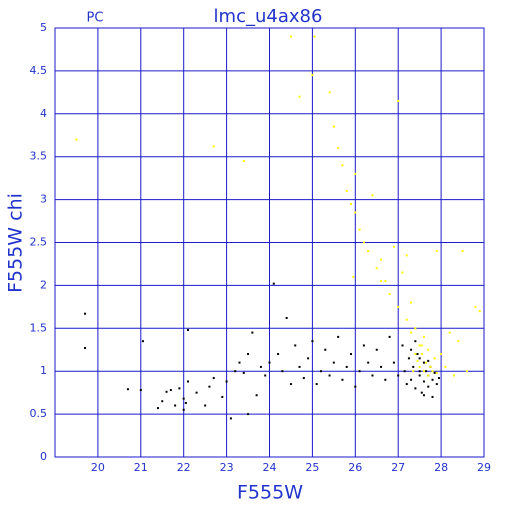 Image resolution: width=512 pixels, height=512 pixels. Describe the element at coordinates (98, 467) in the screenshot. I see `x-tick-label: 20` at that location.